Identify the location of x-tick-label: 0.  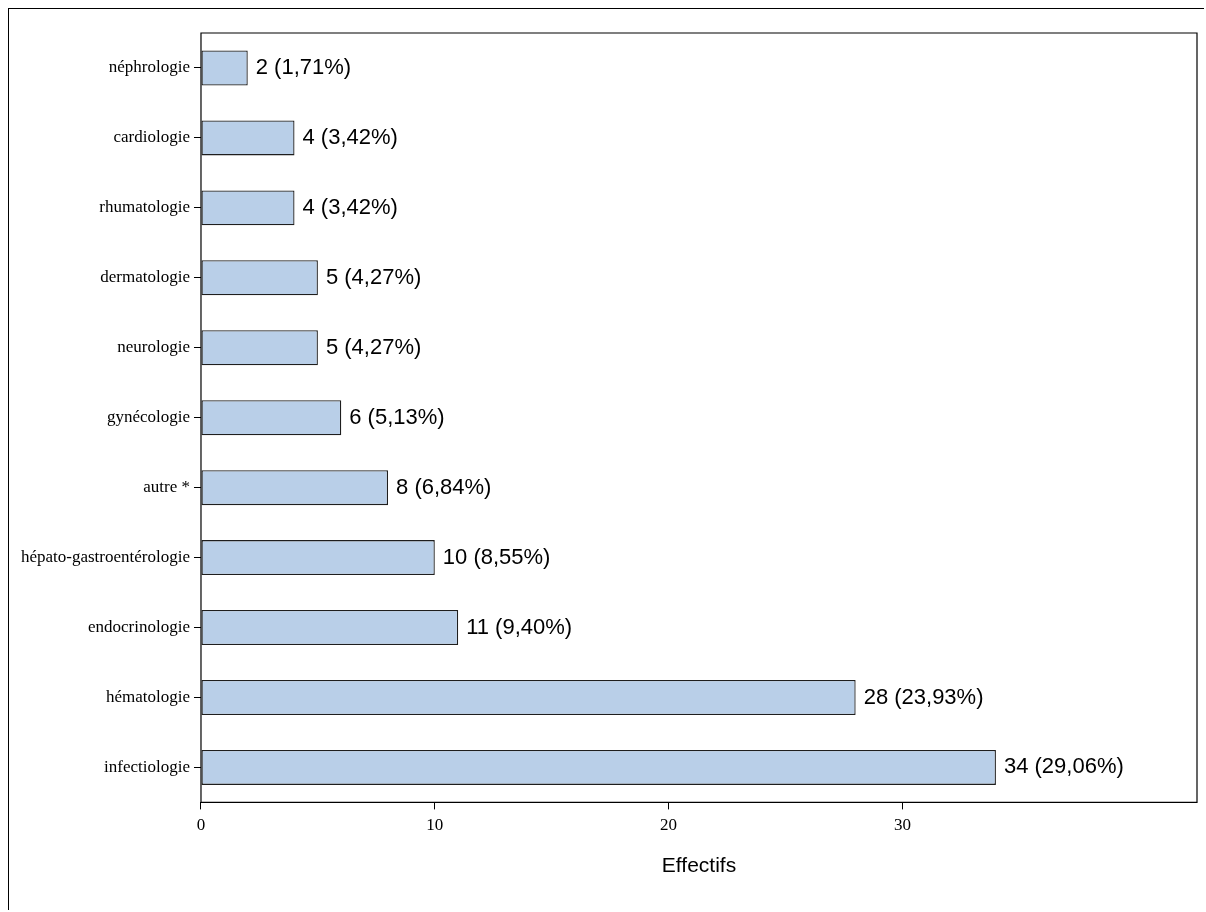
(201, 825).